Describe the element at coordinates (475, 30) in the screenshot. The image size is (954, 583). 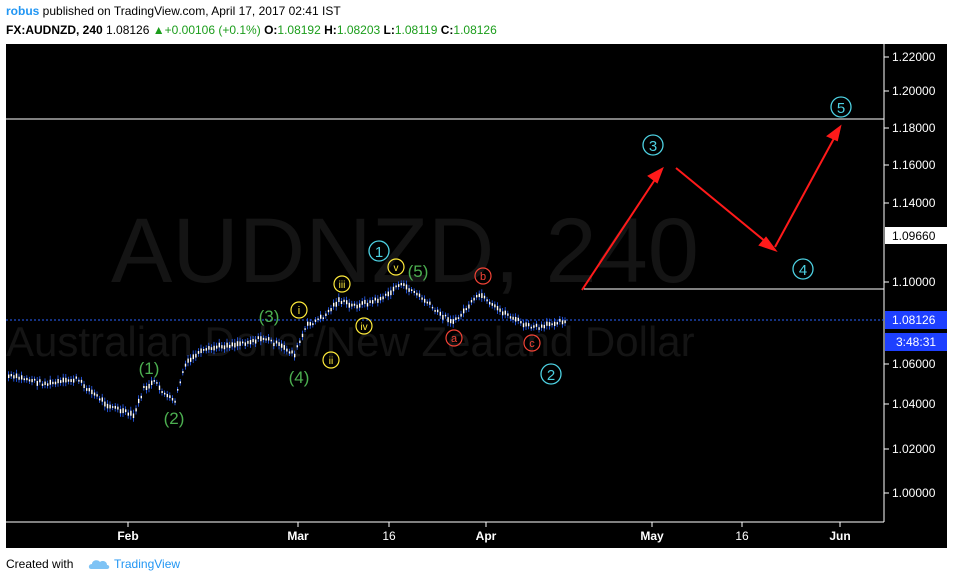
I see `close-value: 1.08126` at that location.